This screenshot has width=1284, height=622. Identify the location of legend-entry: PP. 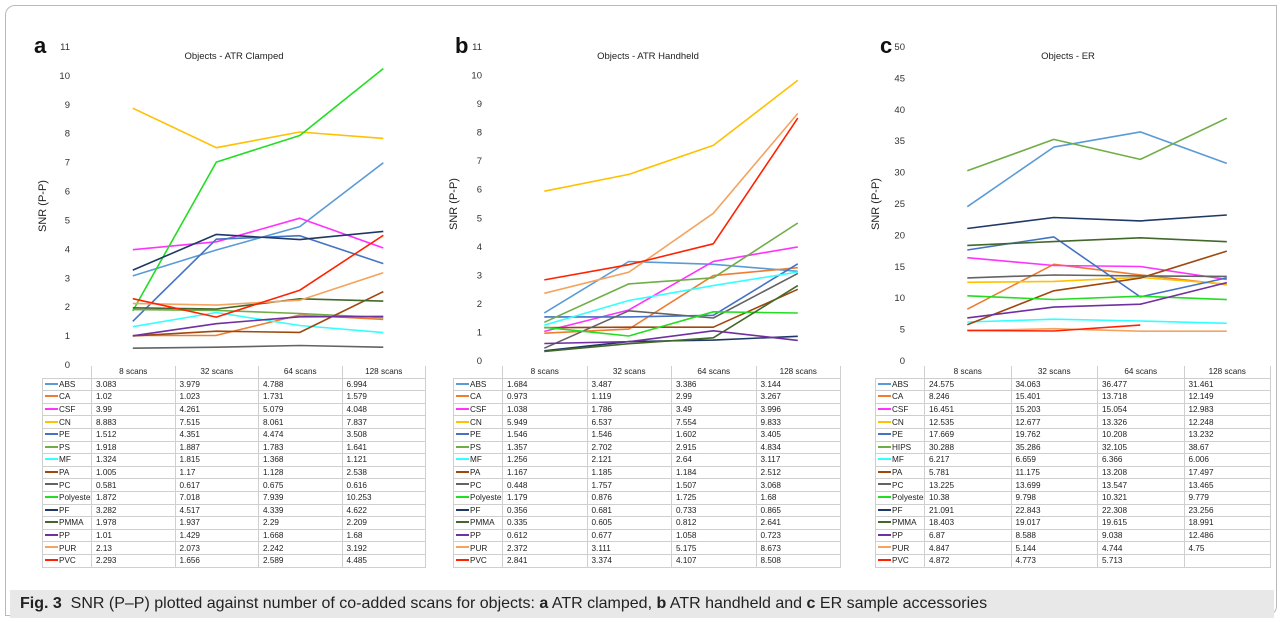
(900, 535).